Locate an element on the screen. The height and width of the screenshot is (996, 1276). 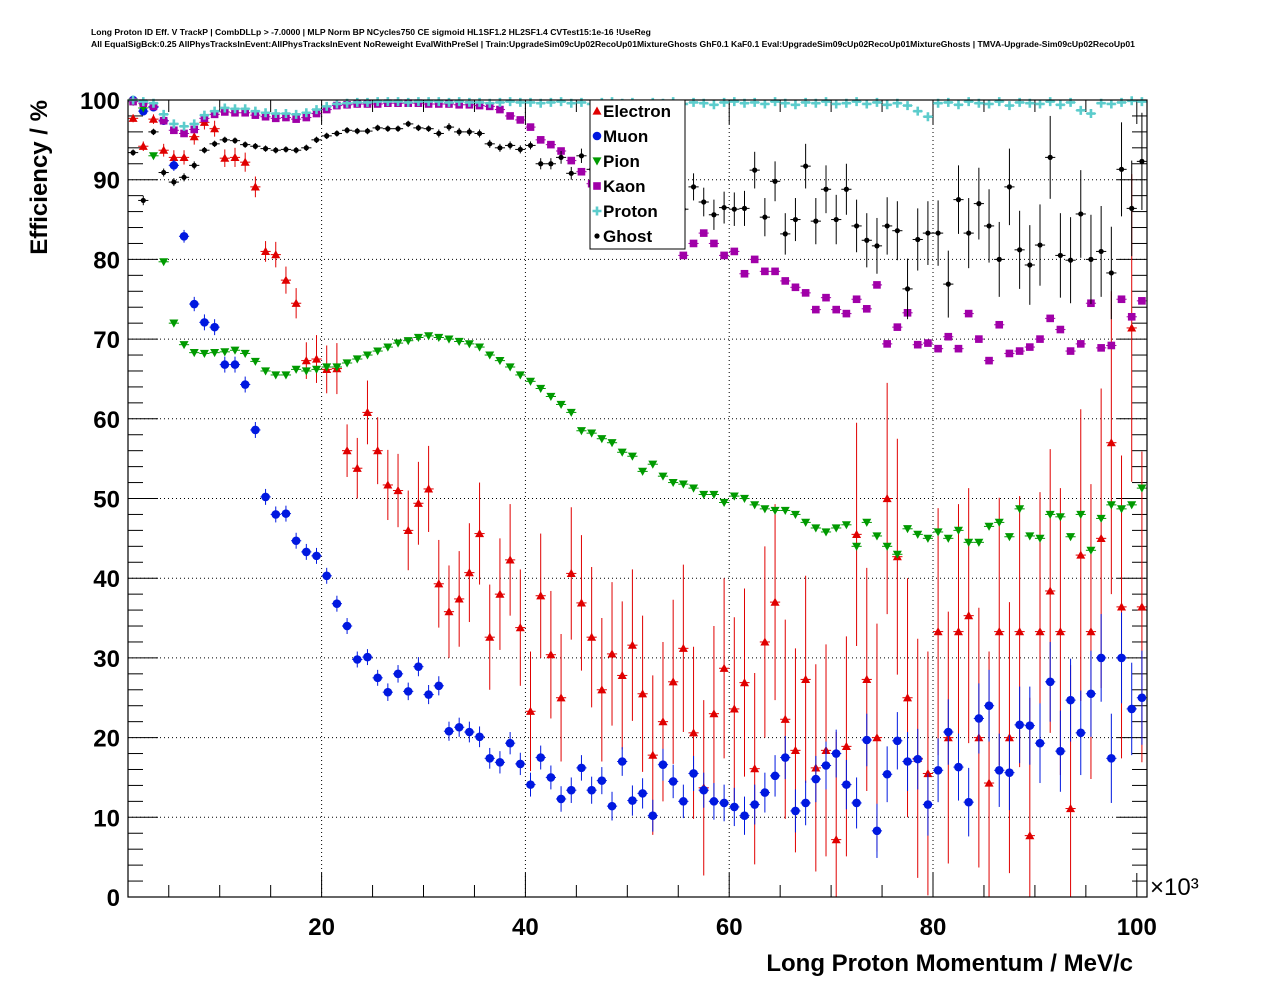
legend-label-ghost: Ghost is located at coordinates (627, 236).